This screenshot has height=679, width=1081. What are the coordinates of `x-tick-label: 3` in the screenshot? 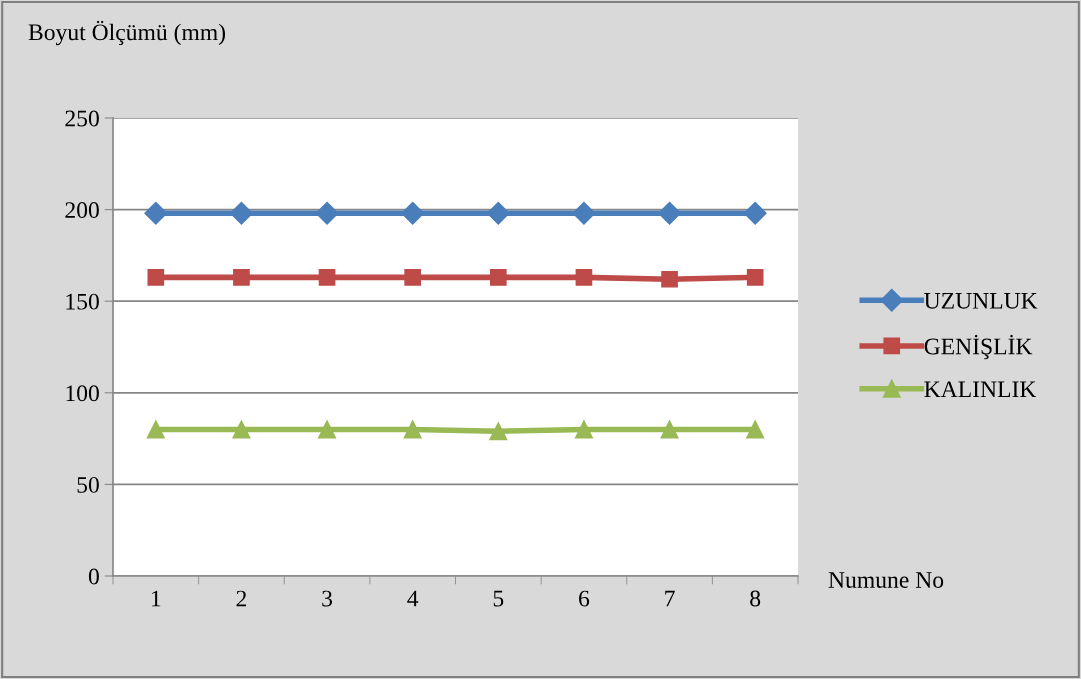 It's located at (327, 598).